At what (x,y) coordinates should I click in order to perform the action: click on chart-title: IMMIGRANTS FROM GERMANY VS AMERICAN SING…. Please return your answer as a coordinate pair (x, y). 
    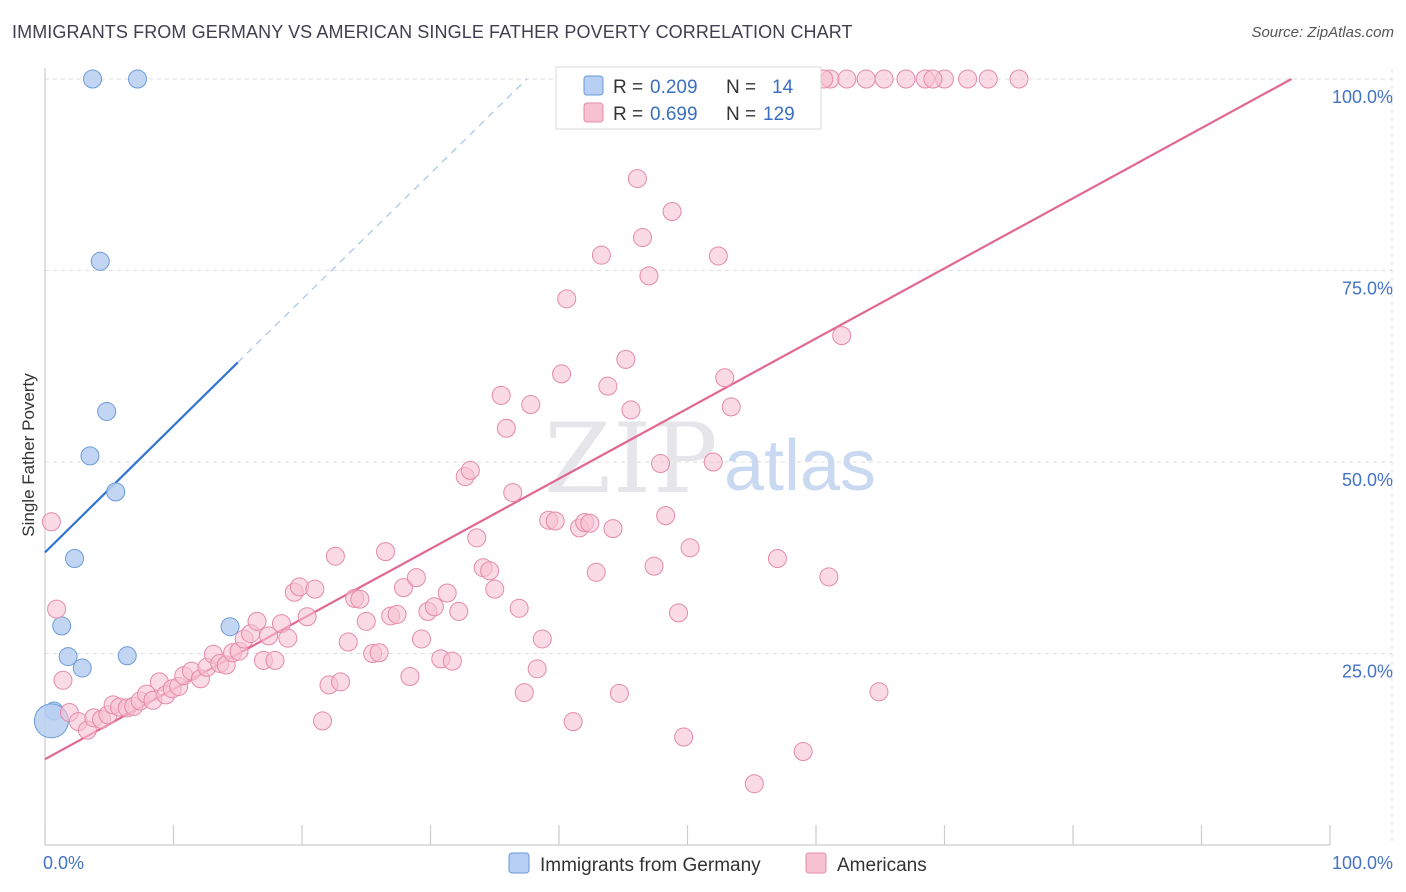
    Looking at the image, I should click on (432, 32).